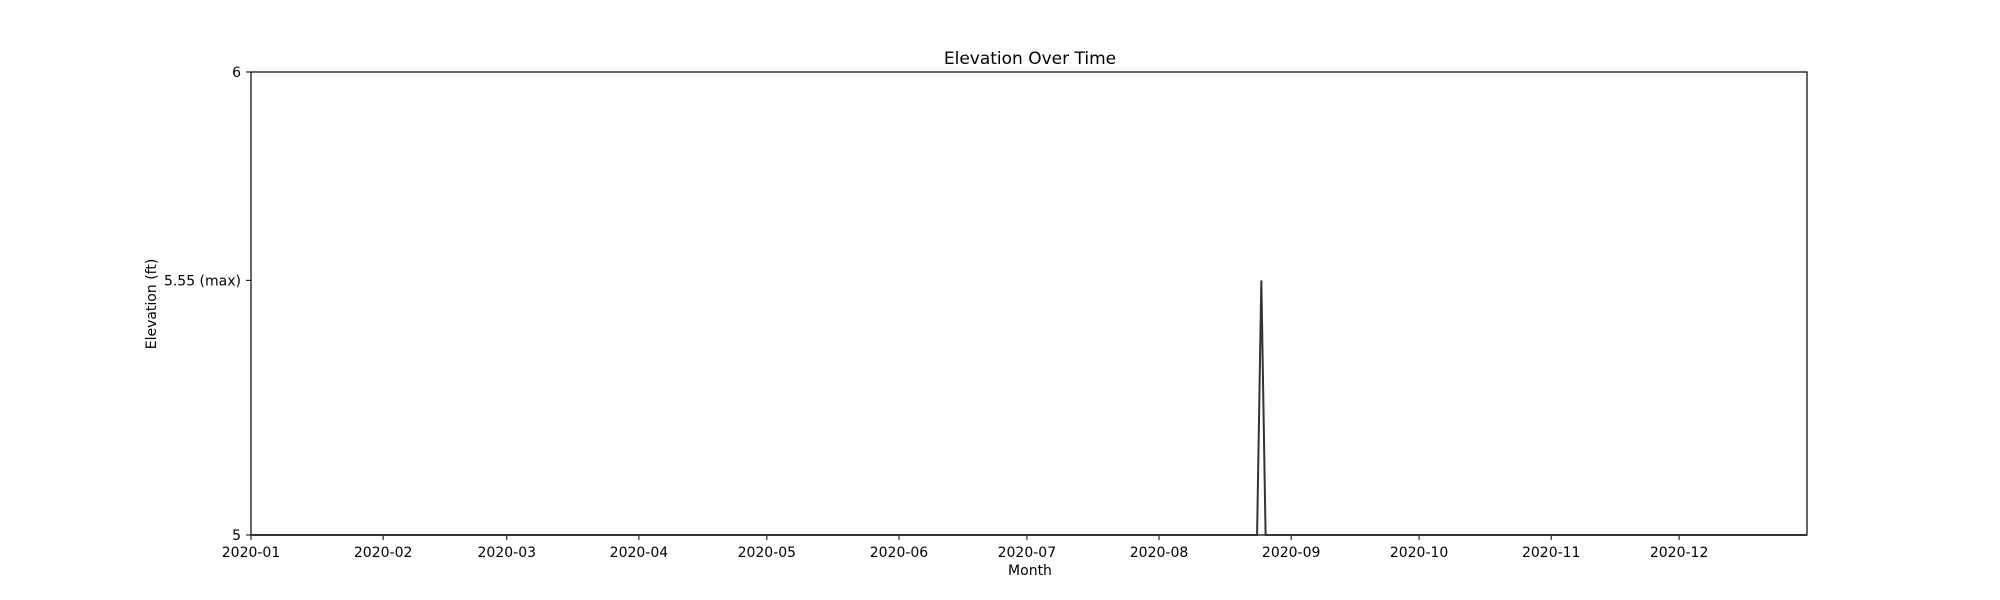 Image resolution: width=2000 pixels, height=600 pixels. I want to click on x-tick-label: 2020-01, so click(251, 553).